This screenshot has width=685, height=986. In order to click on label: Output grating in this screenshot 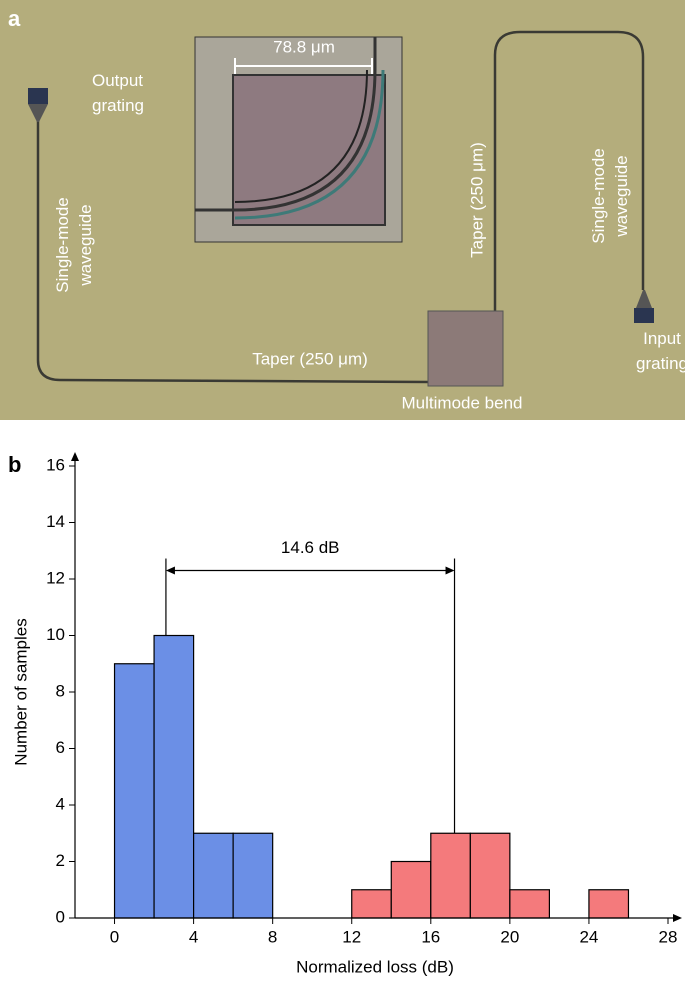, I will do `click(118, 93)`.